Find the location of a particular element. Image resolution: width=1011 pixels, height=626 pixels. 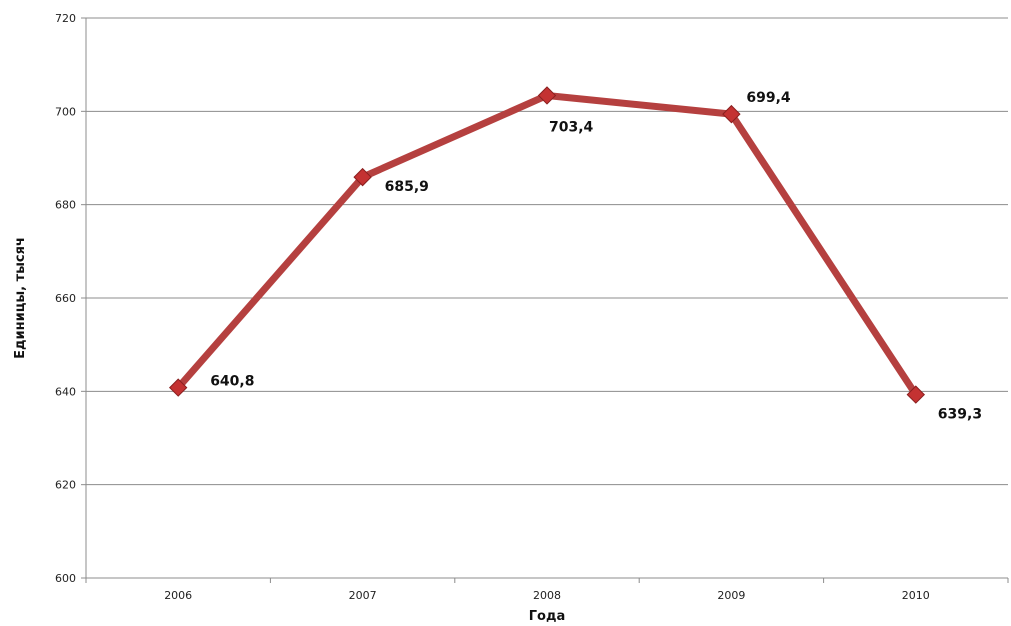

y-tick-label: 620 is located at coordinates (65, 485).